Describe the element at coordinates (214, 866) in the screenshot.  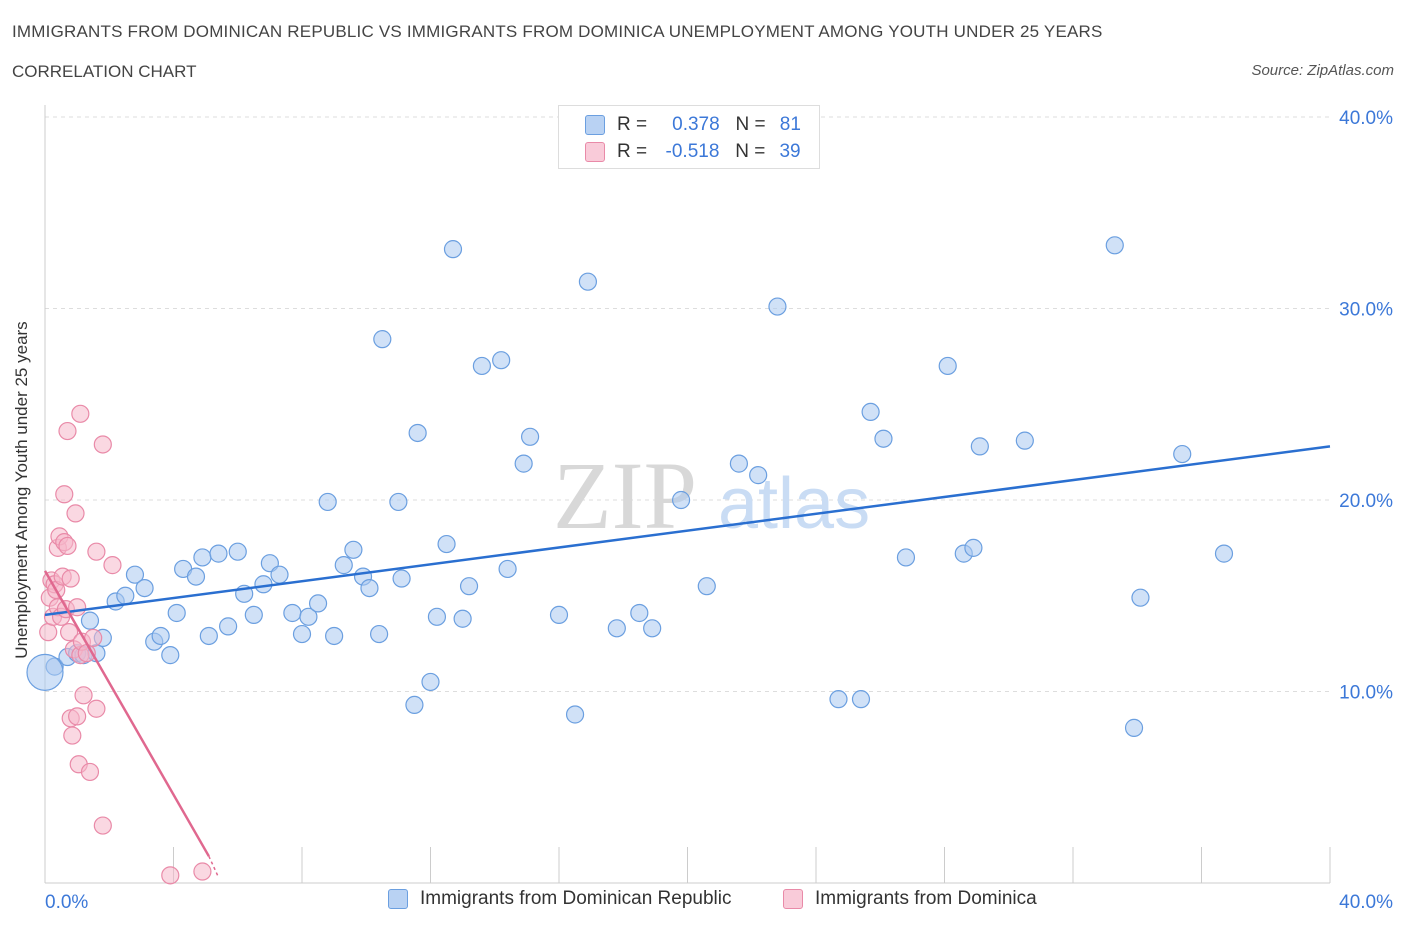
I see `trend-line-dominica-extension` at that location.